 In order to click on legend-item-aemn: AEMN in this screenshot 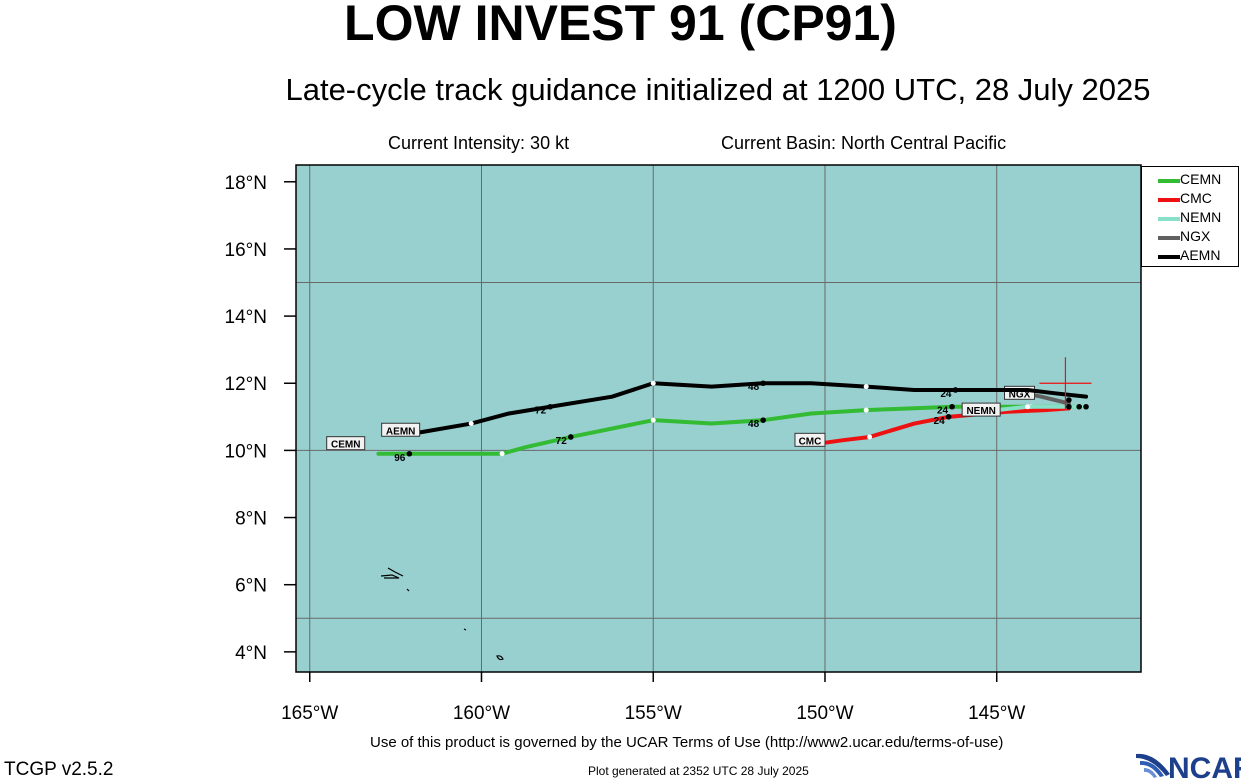, I will do `click(1198, 256)`.